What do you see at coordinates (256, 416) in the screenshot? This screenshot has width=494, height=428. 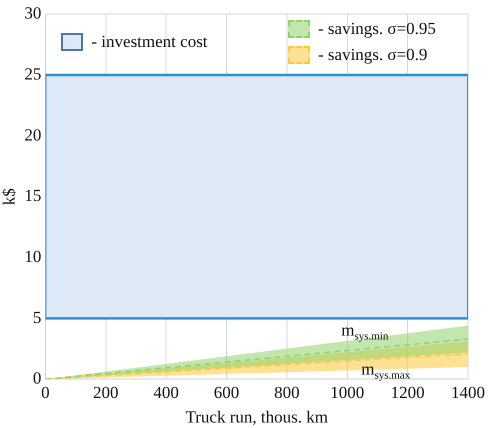 I see `x-axis-title: Truck run, thous. km` at bounding box center [256, 416].